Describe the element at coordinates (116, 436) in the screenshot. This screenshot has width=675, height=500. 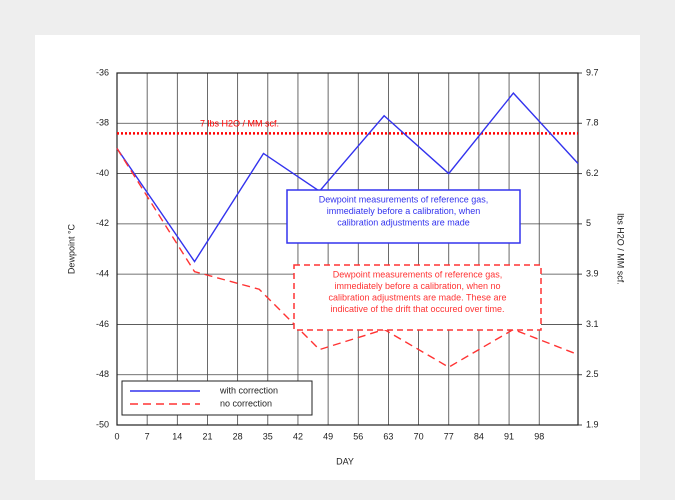
I see `x-tick-label: 0` at that location.